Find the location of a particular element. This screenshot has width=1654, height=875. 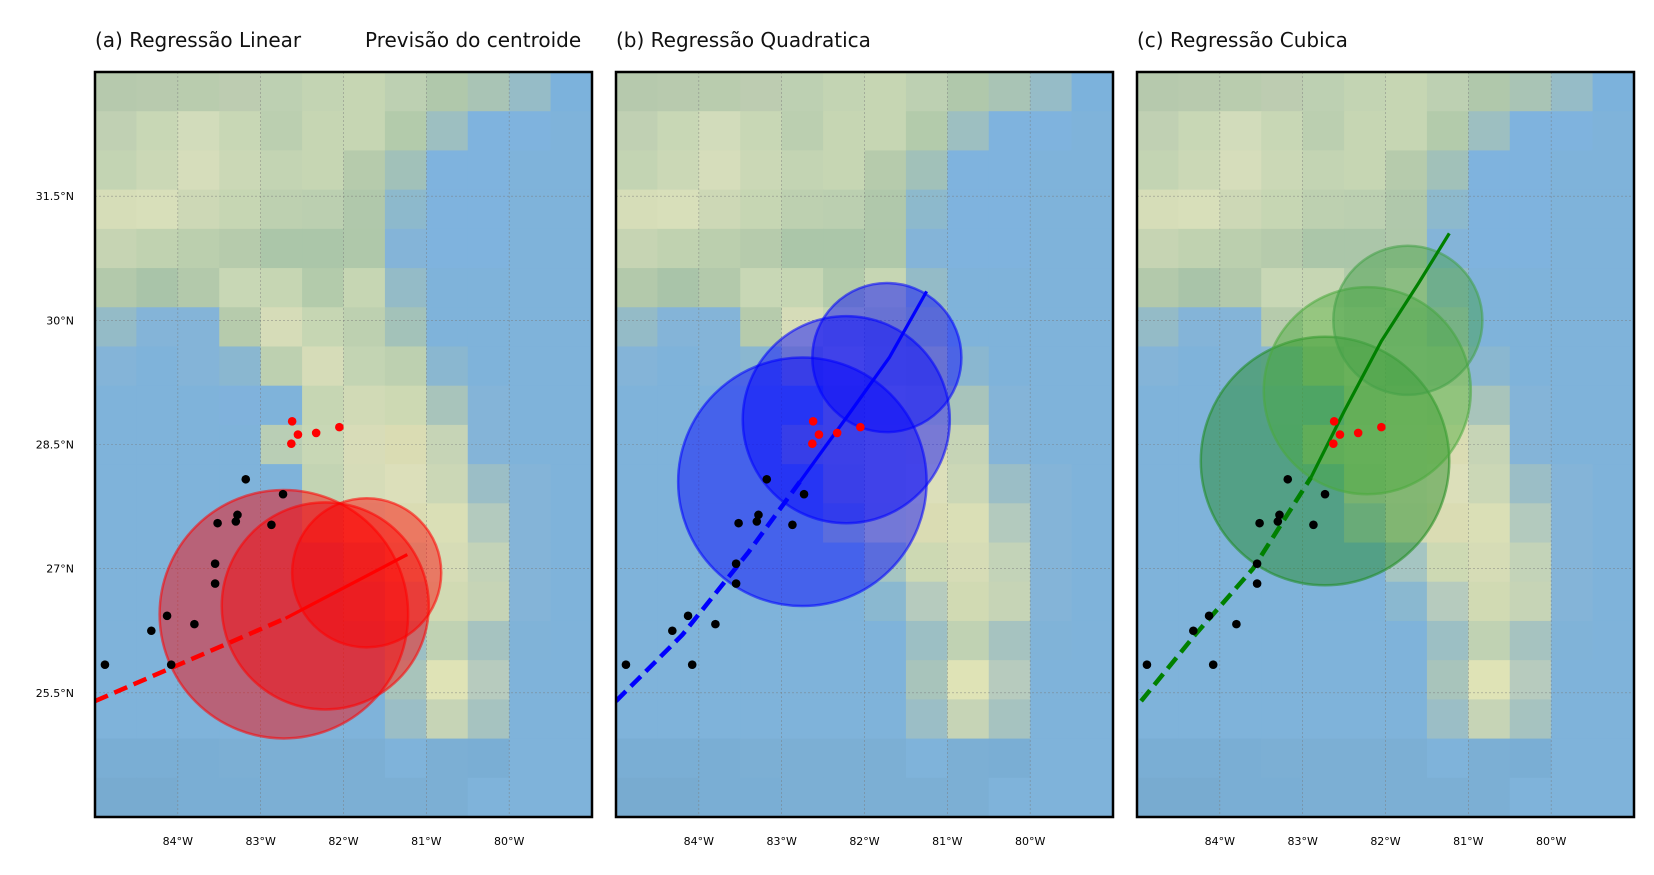

forecast-track-solid is located at coordinates (1380, 355).